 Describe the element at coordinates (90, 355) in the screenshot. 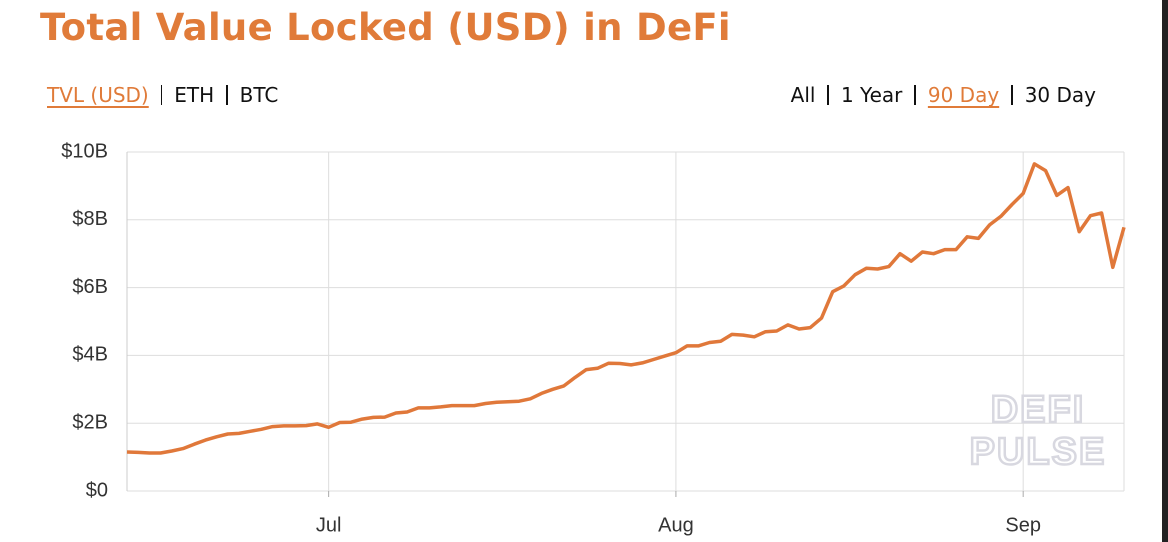

I see `y-tick-label: $4B` at that location.